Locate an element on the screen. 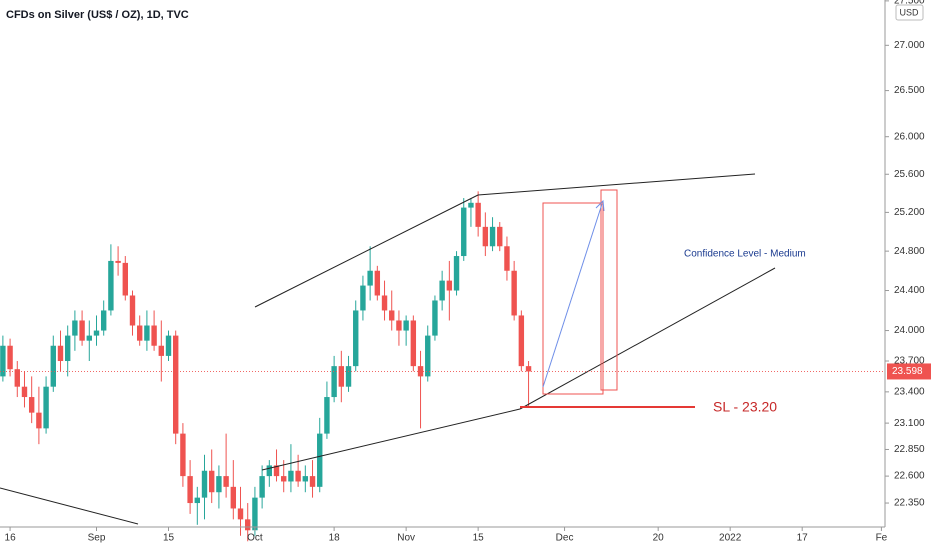 Image resolution: width=932 pixels, height=550 pixels. y-tick-label: 24.400 is located at coordinates (909, 290).